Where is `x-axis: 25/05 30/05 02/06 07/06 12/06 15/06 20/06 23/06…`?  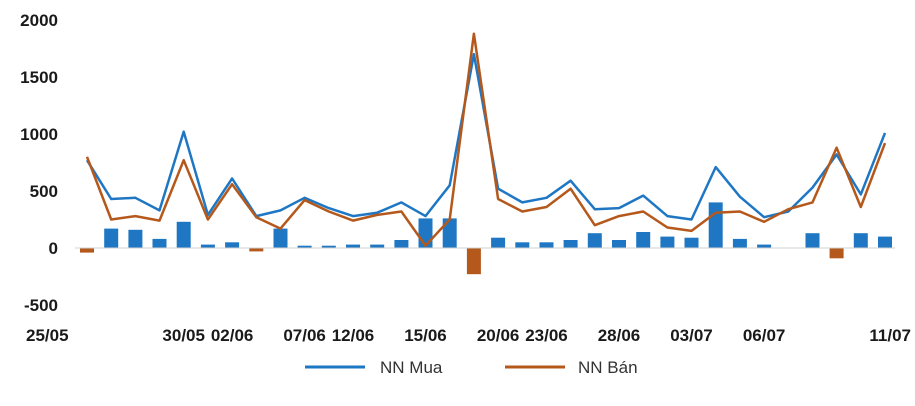 x-axis: 25/05 30/05 02/06 07/06 12/06 15/06 20/06 23/06… is located at coordinates (468, 335).